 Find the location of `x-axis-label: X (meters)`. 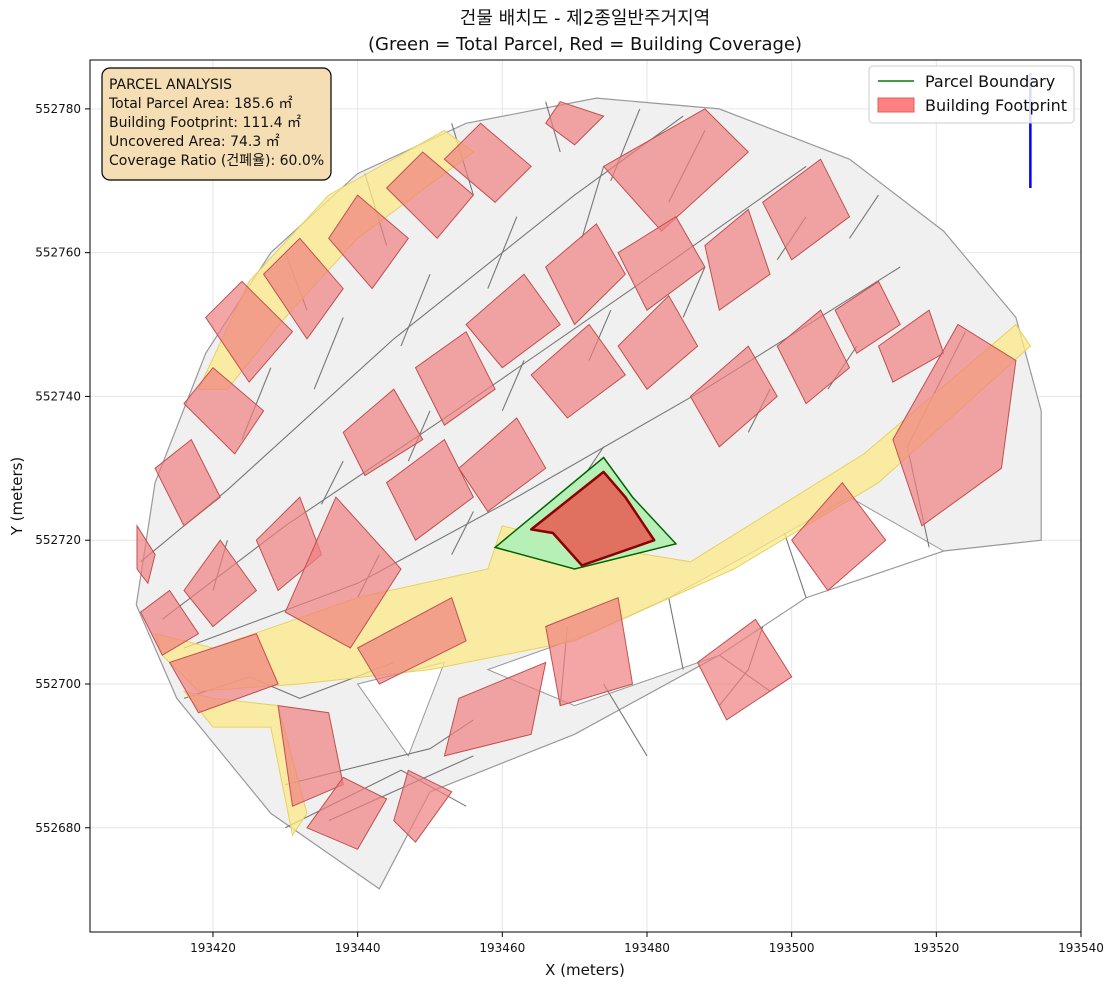

x-axis-label: X (meters) is located at coordinates (585, 970).